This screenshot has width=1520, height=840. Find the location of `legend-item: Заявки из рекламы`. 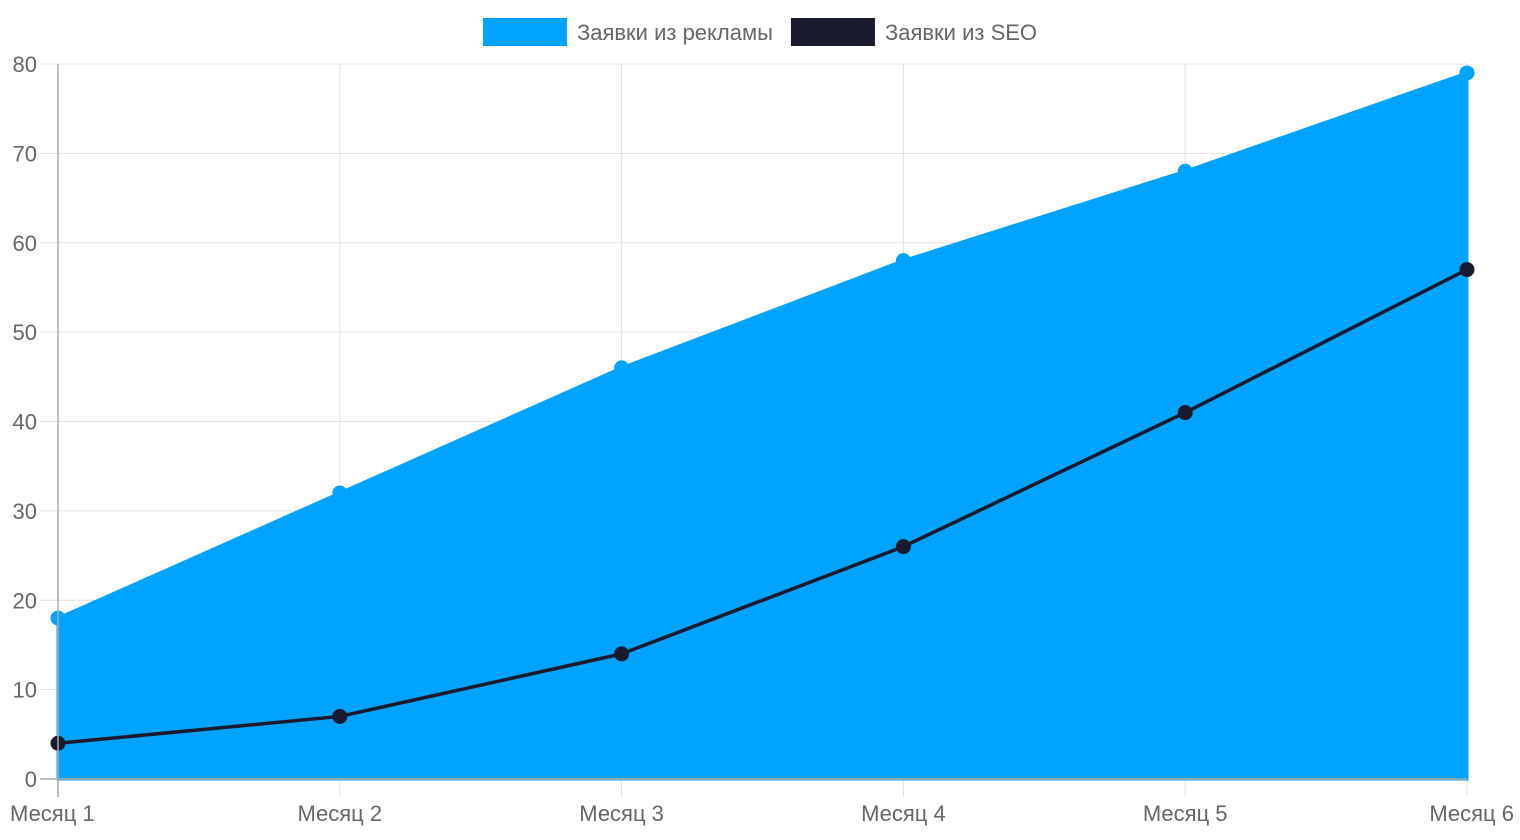

legend-item: Заявки из рекламы is located at coordinates (627, 32).